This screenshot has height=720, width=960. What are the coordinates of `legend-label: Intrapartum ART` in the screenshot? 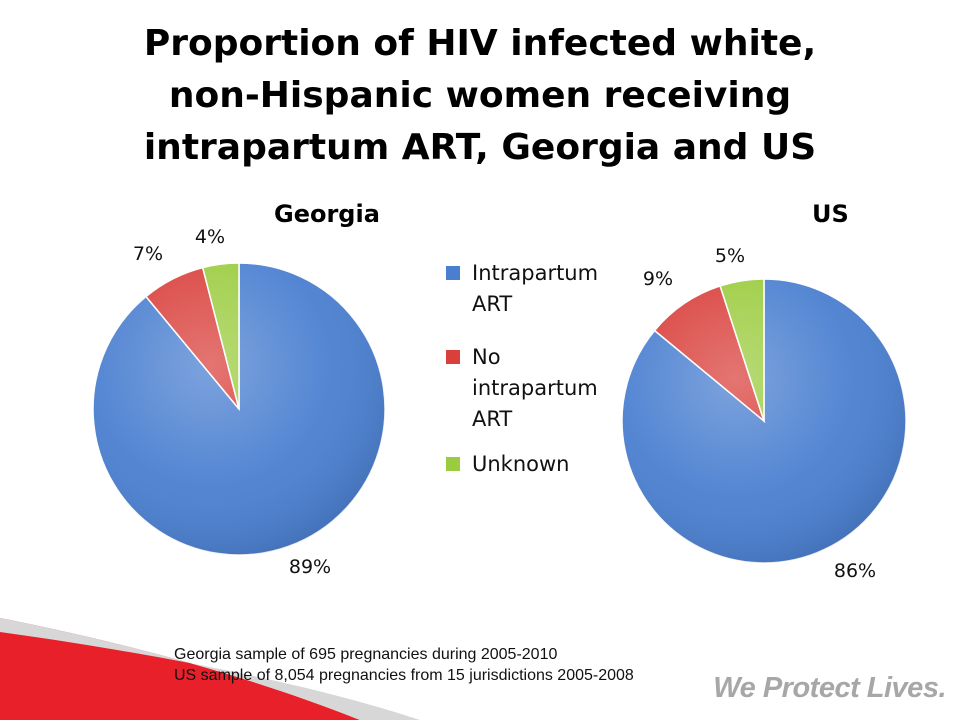 It's located at (549, 289).